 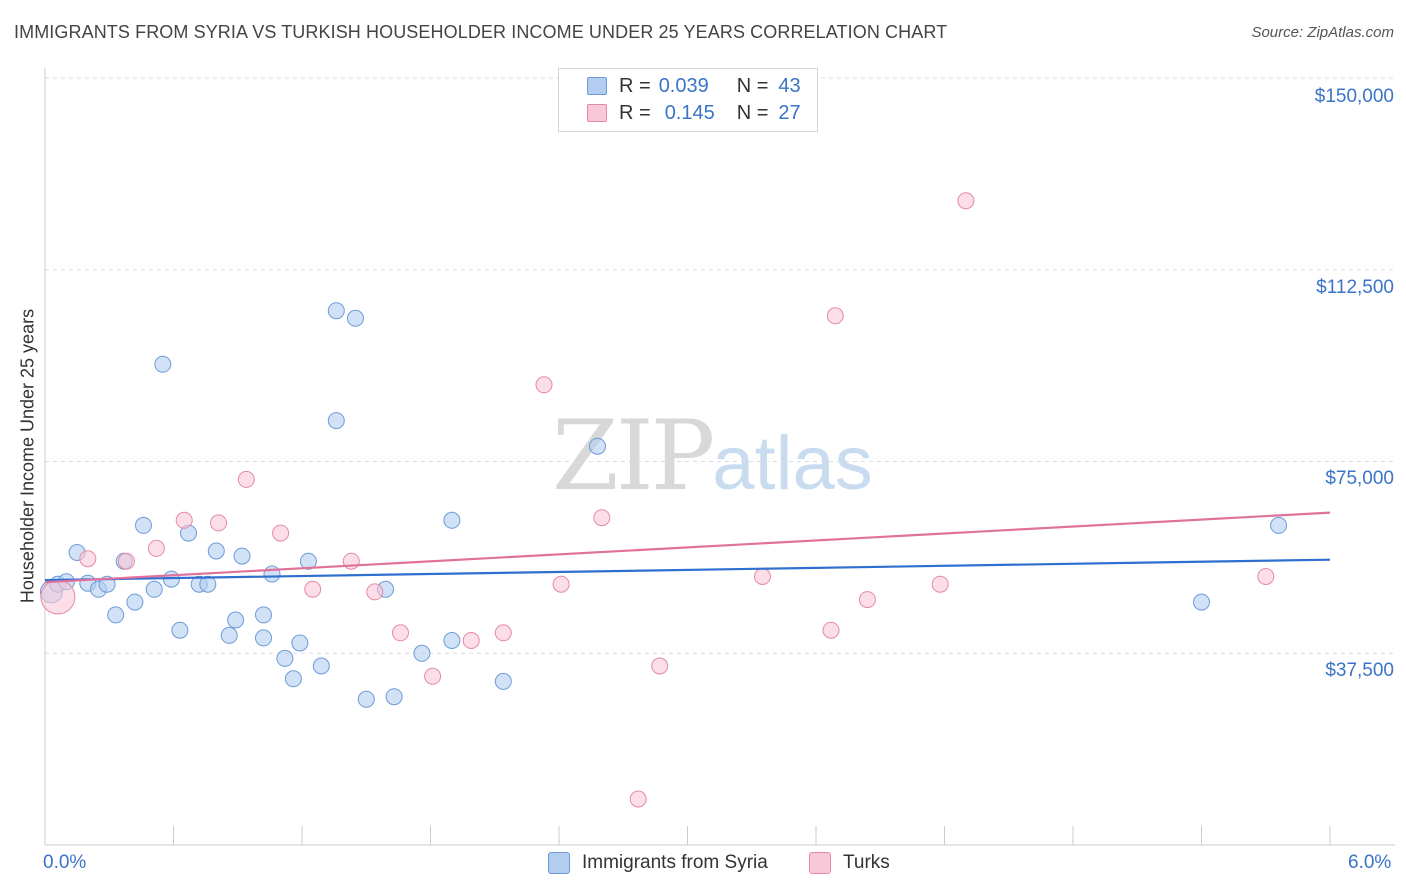 I want to click on y-tick-label-75000: $75,000, so click(x=1359, y=478).